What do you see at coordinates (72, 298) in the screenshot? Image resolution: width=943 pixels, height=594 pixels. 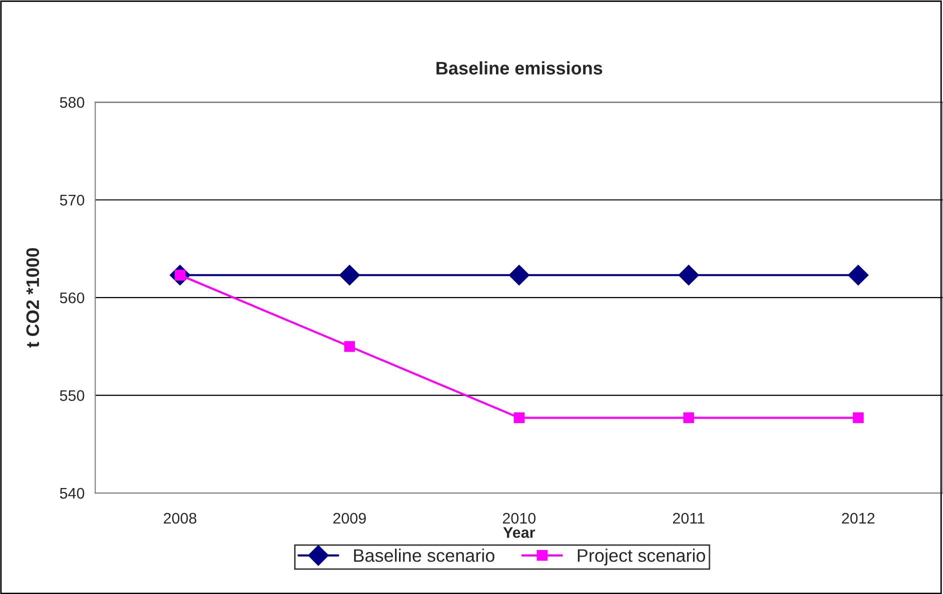 I see `y-tick-label: 560` at bounding box center [72, 298].